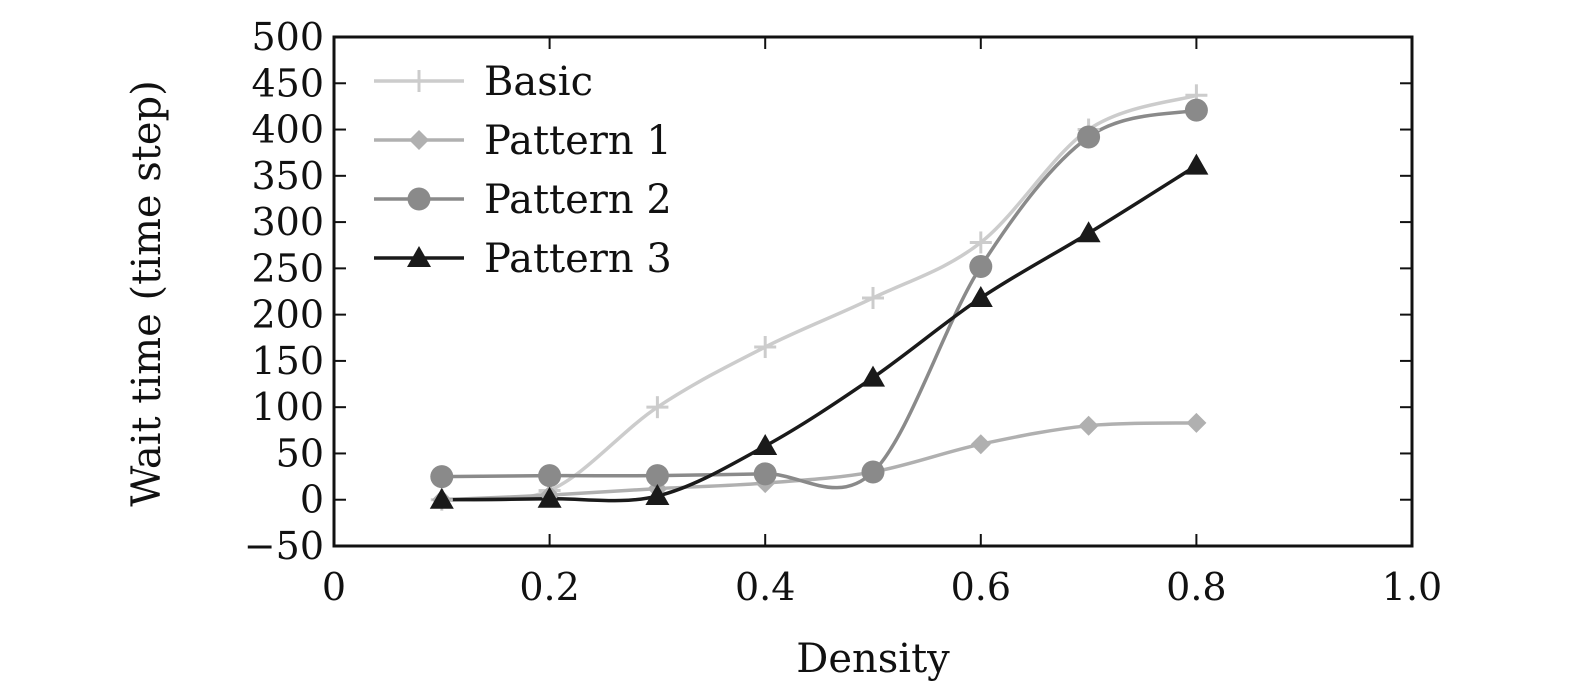 The width and height of the screenshot is (1575, 699). I want to click on y-tick-label: 500, so click(287, 37).